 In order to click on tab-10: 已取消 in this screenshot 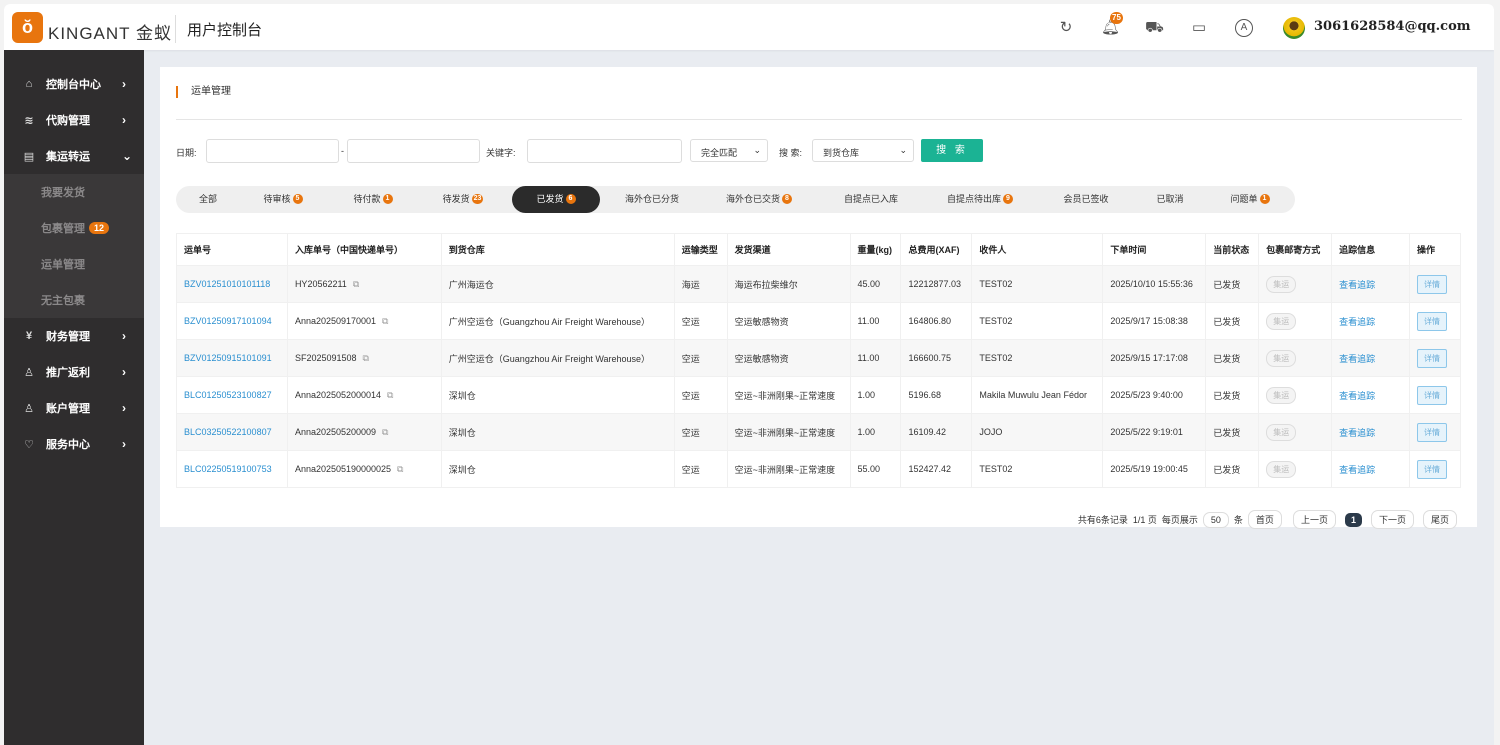, I will do `click(1170, 199)`.